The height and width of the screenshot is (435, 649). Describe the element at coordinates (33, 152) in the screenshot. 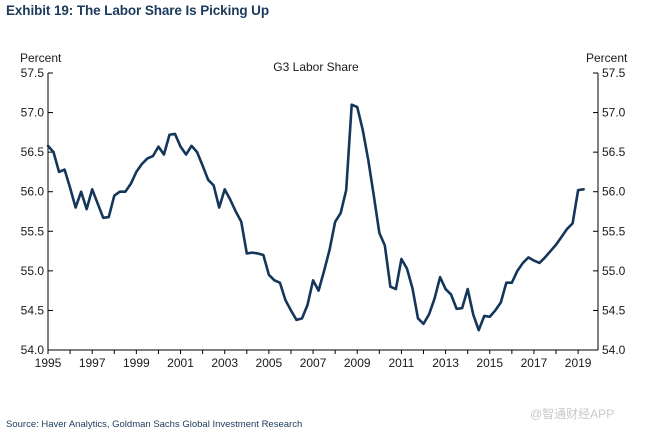

I see `left-y-tick-label: 56.5` at that location.